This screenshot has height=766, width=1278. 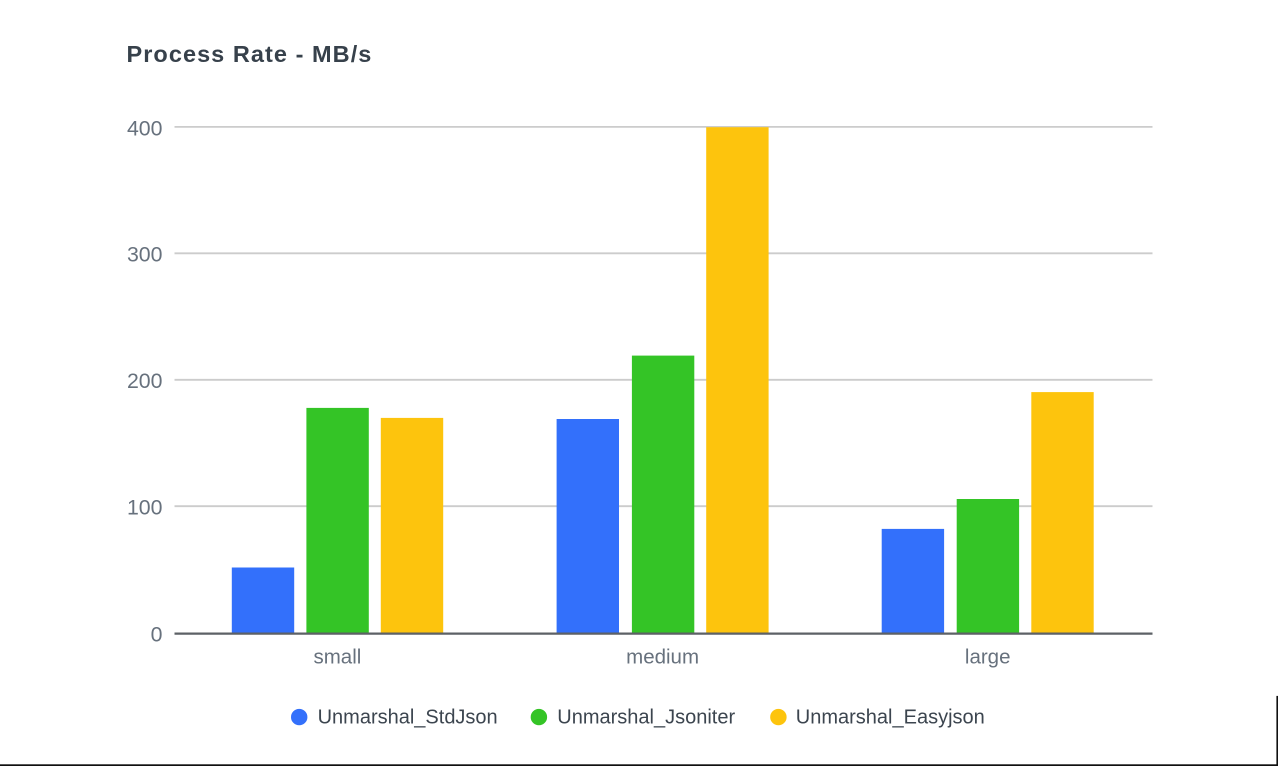 I want to click on svg-text: large, so click(x=988, y=657).